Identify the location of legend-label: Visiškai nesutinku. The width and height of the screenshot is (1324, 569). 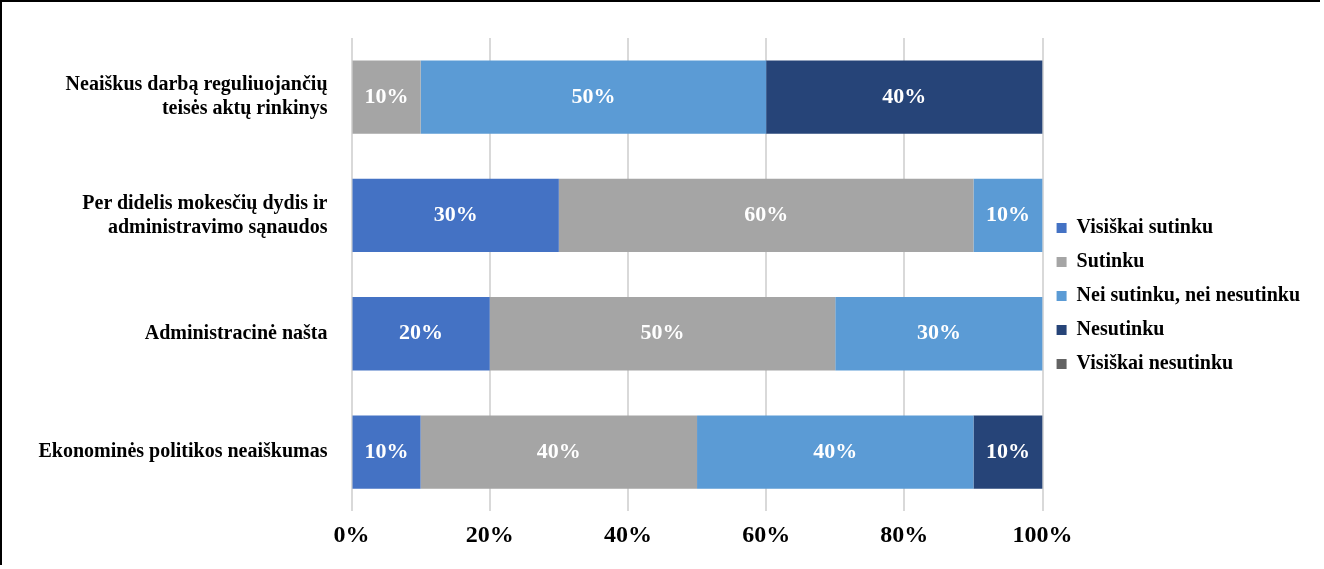
(1155, 362).